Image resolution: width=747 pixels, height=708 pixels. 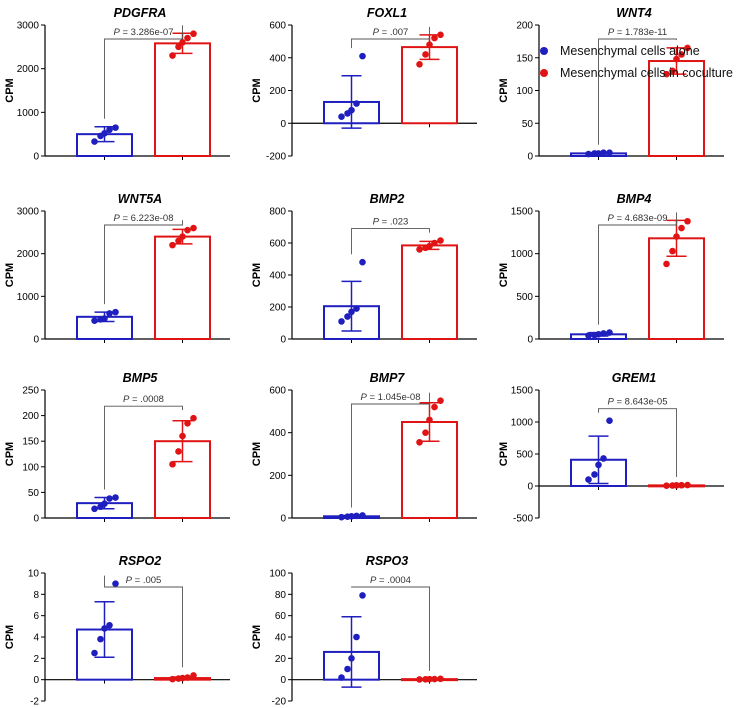 What do you see at coordinates (391, 32) in the screenshot?
I see `p-value-label: P = .007` at bounding box center [391, 32].